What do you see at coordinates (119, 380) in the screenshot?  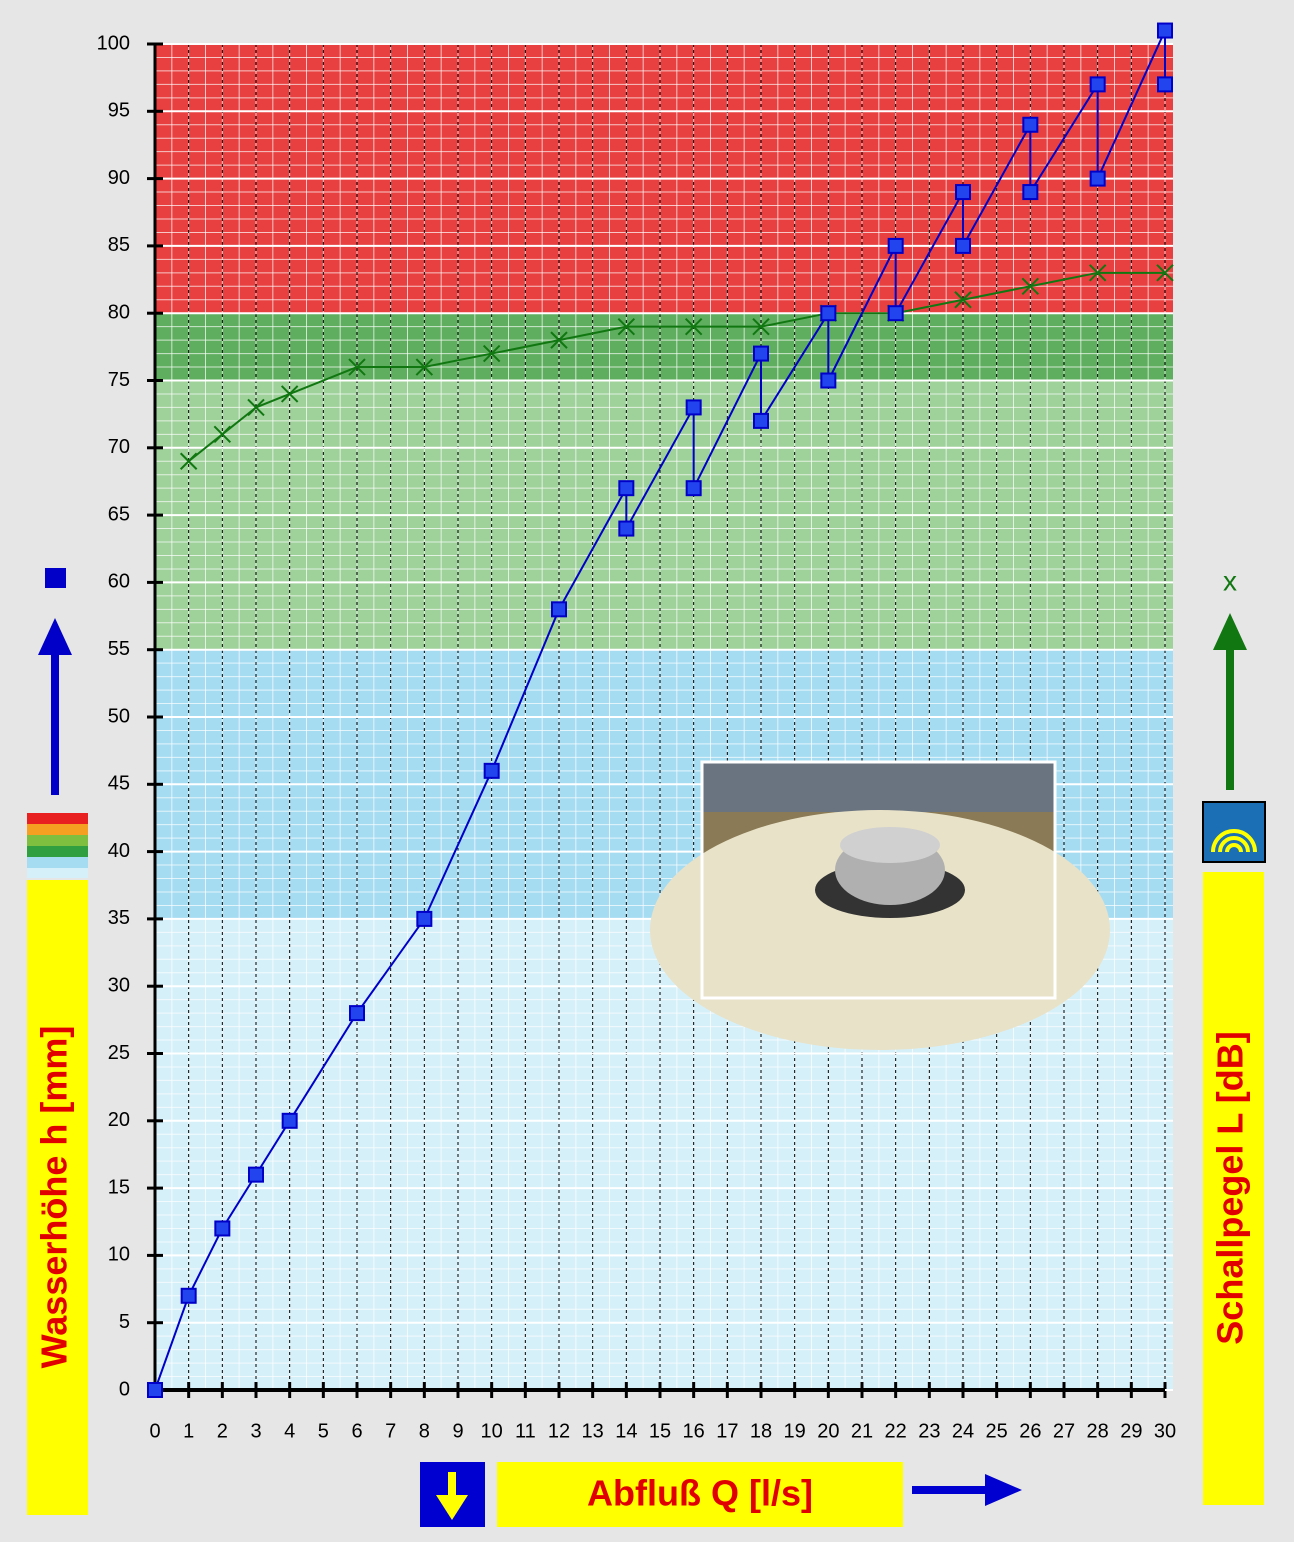 I see `y-tick-label: 75` at bounding box center [119, 380].